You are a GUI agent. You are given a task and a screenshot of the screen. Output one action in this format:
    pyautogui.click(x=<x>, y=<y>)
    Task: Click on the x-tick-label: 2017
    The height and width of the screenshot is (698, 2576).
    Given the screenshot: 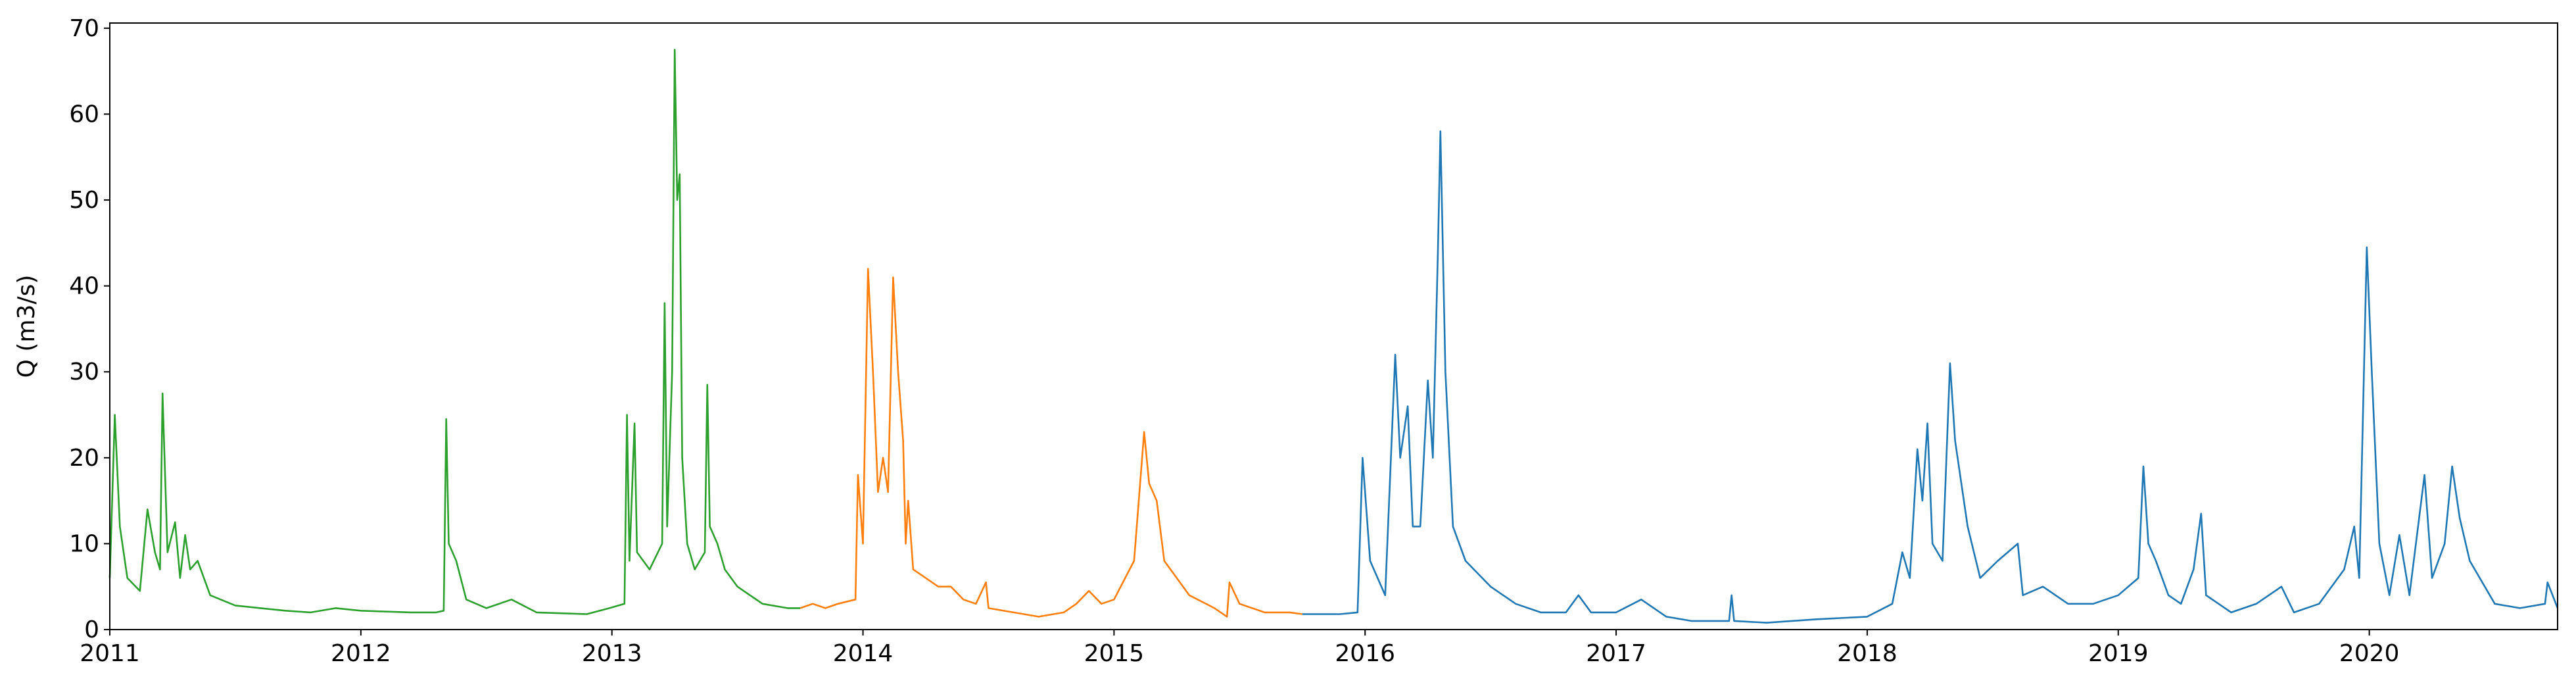 What is the action you would take?
    pyautogui.click(x=1616, y=653)
    